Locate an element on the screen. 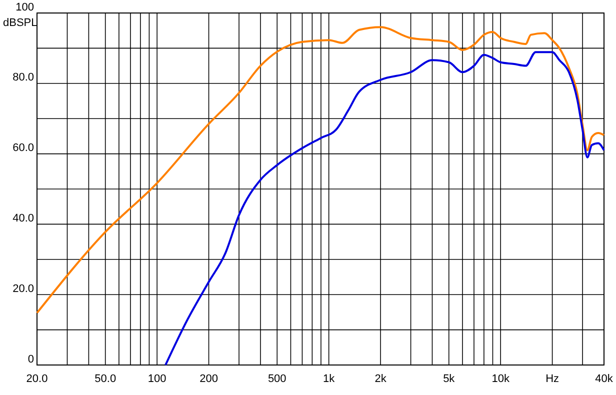 The height and width of the screenshot is (395, 616). x-tick-label: 2k is located at coordinates (380, 378).